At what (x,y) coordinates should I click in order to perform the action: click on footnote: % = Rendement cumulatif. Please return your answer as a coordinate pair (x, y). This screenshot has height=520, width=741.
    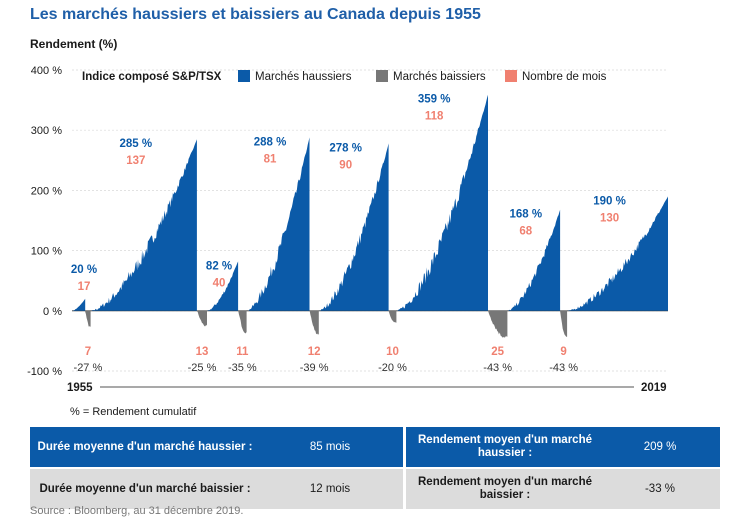
    Looking at the image, I should click on (133, 412).